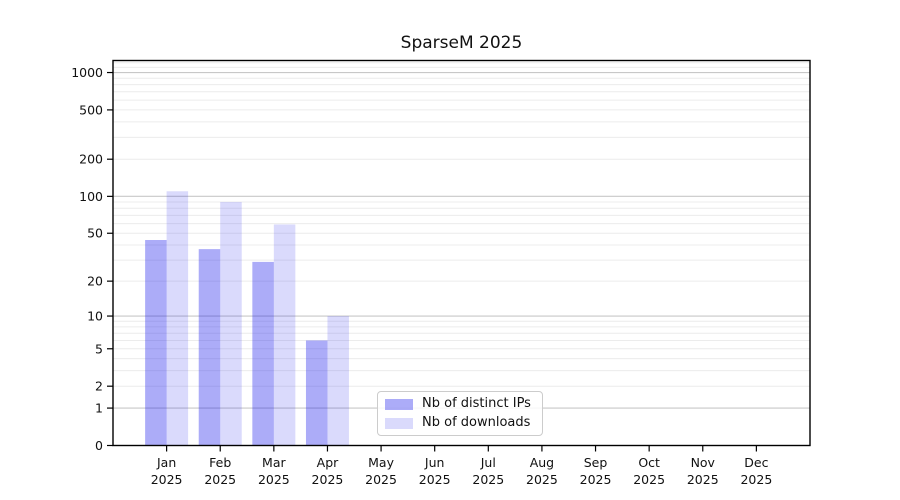 Image resolution: width=900 pixels, height=500 pixels. What do you see at coordinates (91, 159) in the screenshot?
I see `y-tick-label: 200` at bounding box center [91, 159].